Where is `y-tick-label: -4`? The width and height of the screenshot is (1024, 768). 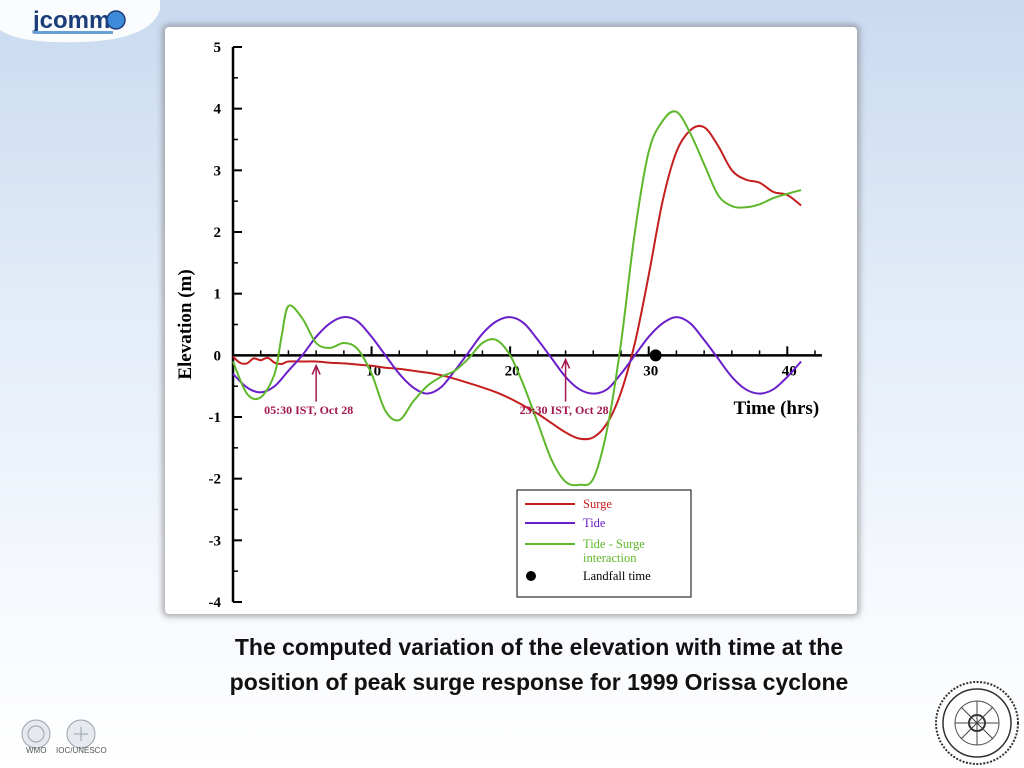 y-tick-label: -4 is located at coordinates (215, 603).